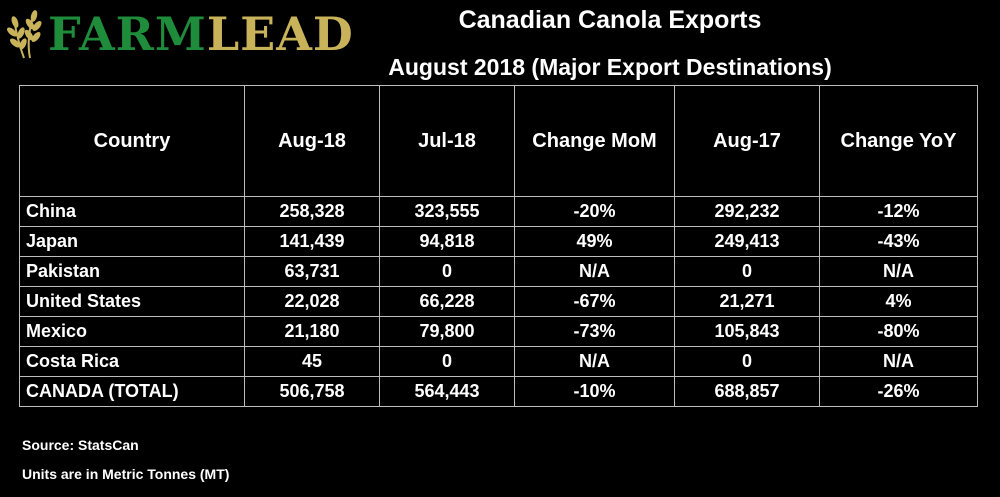  What do you see at coordinates (747, 391) in the screenshot?
I see `aug-17-cell: 688,857` at bounding box center [747, 391].